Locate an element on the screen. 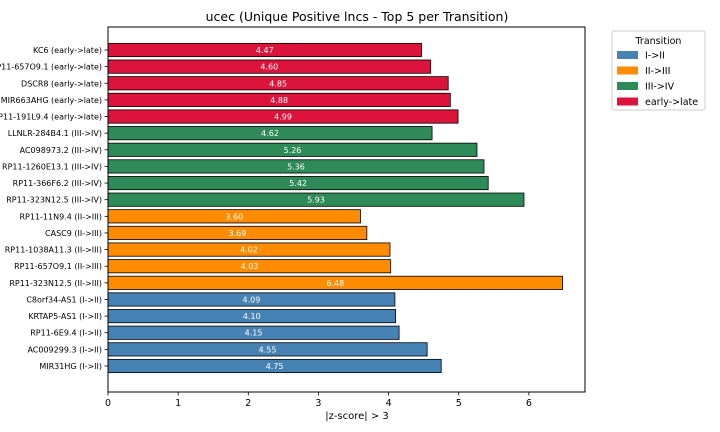 Image resolution: width=720 pixels, height=432 pixels. y-tick-label: RP11-6E9.4 (I->II) is located at coordinates (66, 333).